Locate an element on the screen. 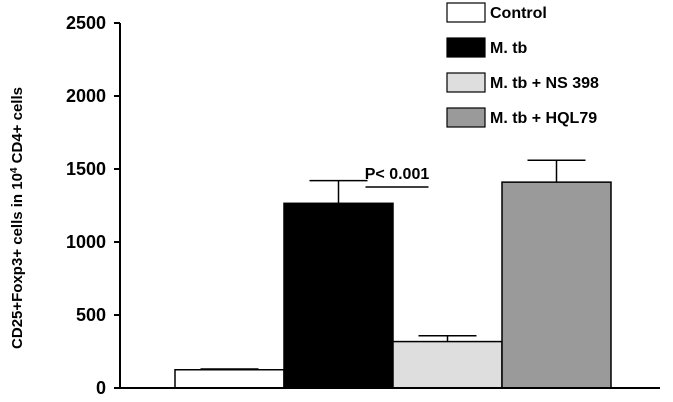 The image size is (673, 402). y-tick-label: 1500 is located at coordinates (86, 169).